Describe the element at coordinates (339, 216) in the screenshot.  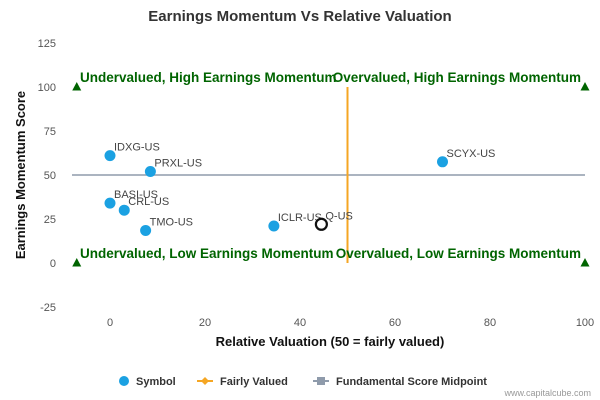
I see `highlight-point-label: Q-US` at that location.